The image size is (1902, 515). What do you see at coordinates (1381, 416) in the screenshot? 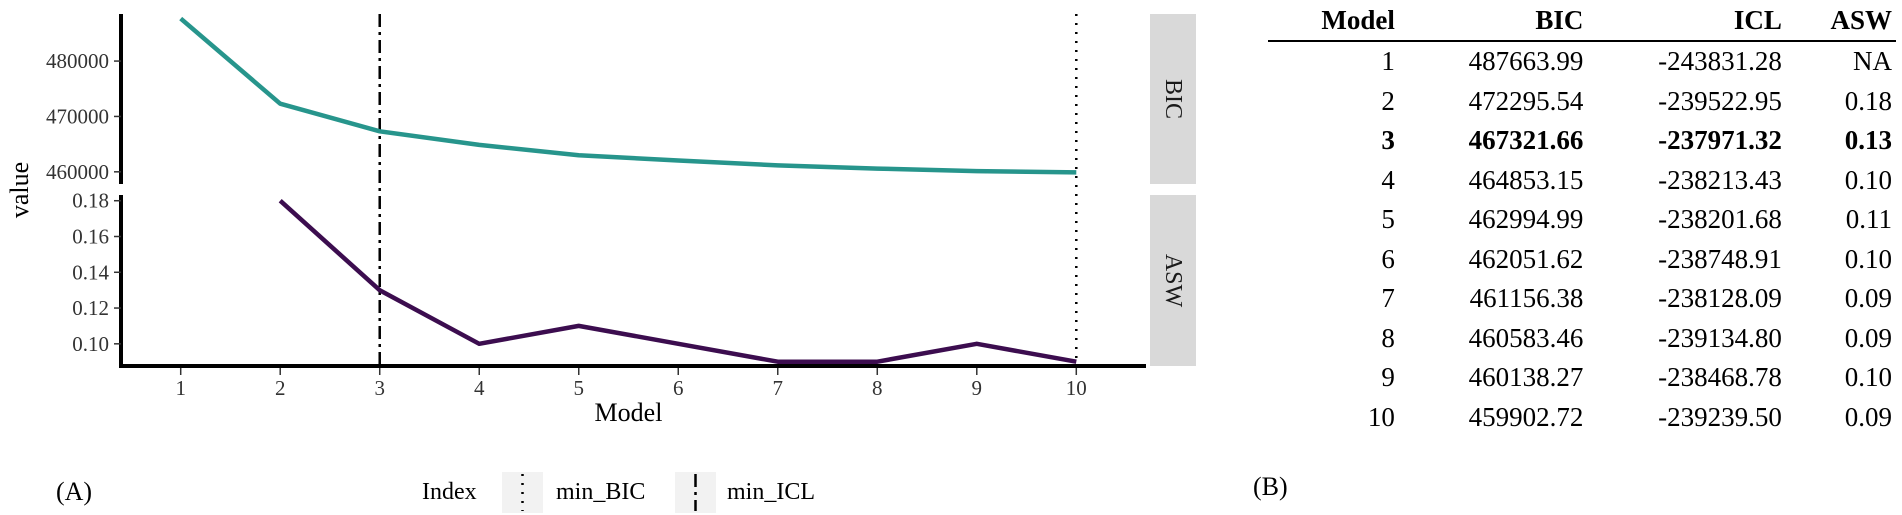
I see `cell-model: 10` at bounding box center [1381, 416].